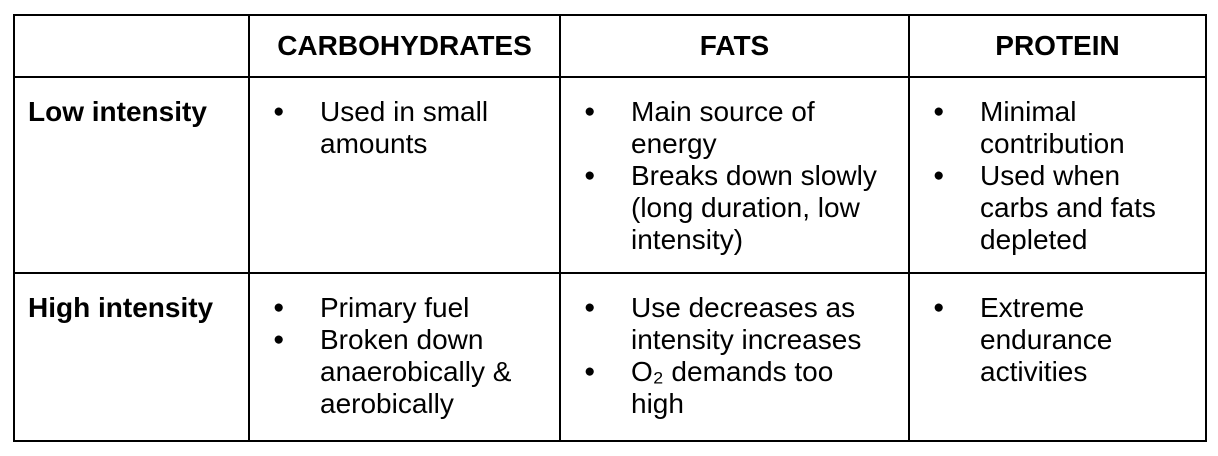 The width and height of the screenshot is (1218, 456). I want to click on column-header-protein: PROTEIN, so click(1057, 46).